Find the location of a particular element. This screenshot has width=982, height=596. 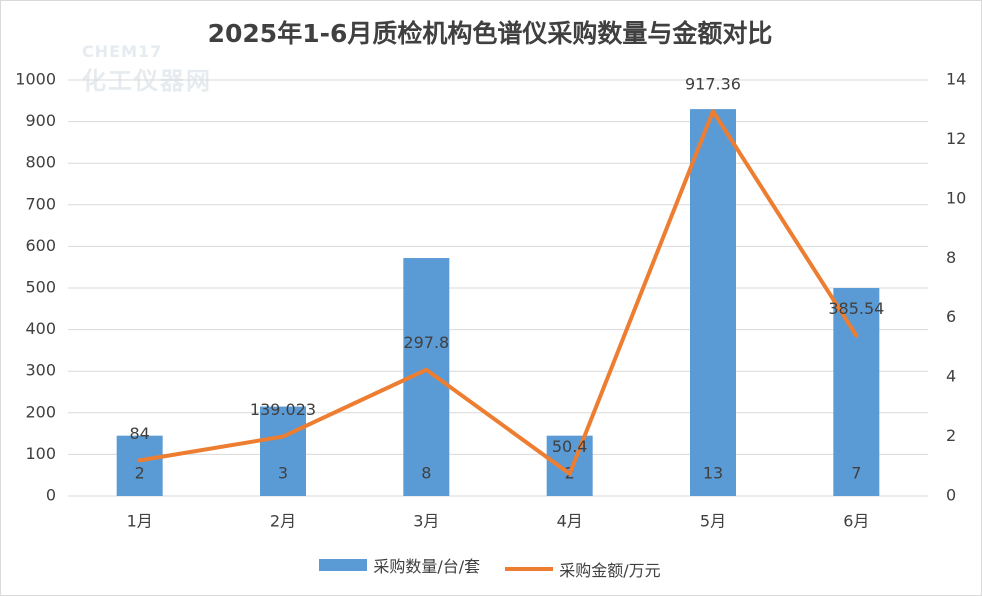

bar-data-label: 2 is located at coordinates (140, 473).